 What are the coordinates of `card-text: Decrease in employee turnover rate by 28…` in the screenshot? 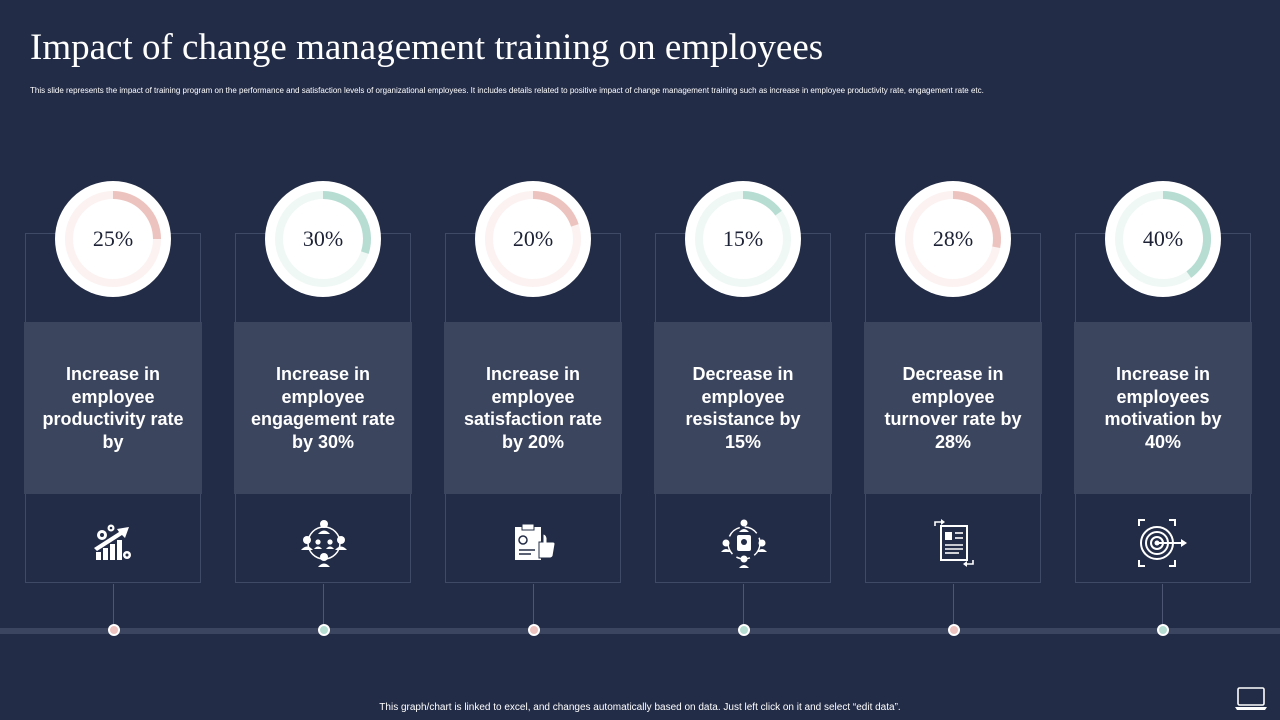 It's located at (953, 408).